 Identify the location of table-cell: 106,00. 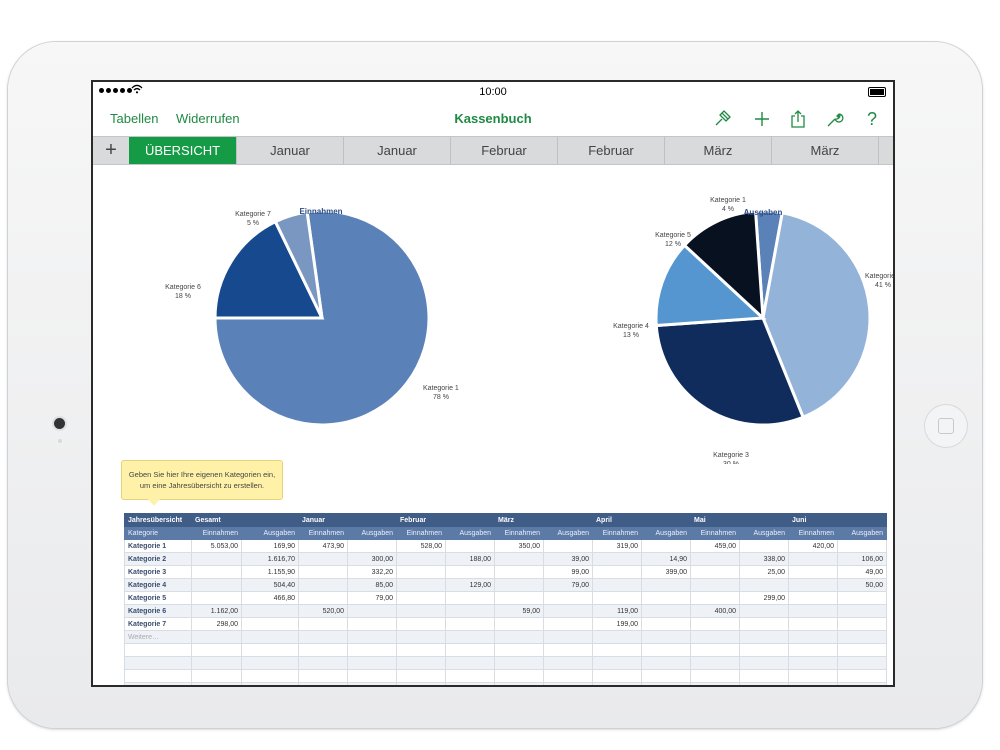
(862, 559).